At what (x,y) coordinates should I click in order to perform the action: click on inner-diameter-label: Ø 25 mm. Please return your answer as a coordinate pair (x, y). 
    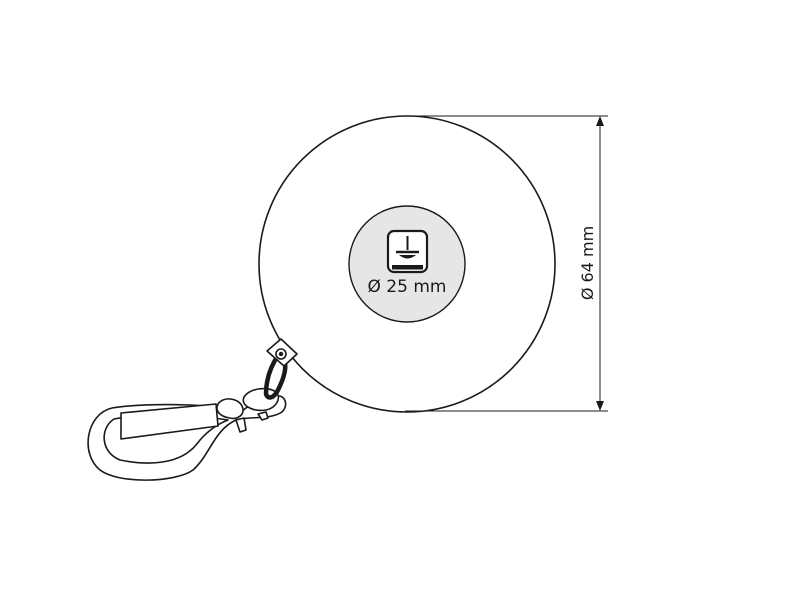
    Looking at the image, I should click on (407, 287).